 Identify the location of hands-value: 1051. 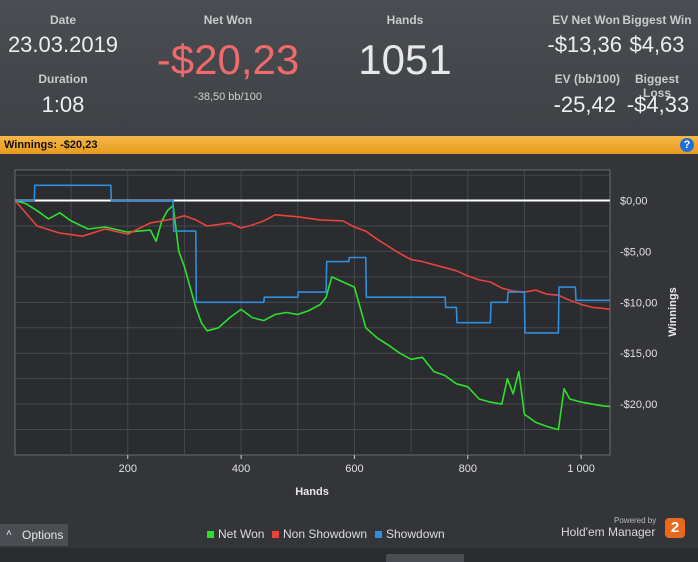
(405, 59).